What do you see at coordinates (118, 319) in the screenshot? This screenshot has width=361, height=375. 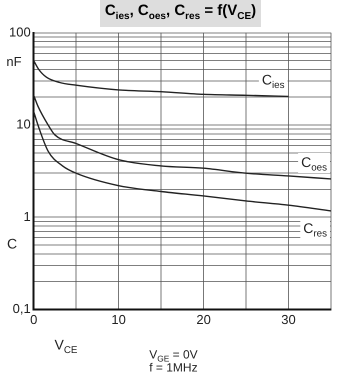 I see `x-tick-label: 10` at bounding box center [118, 319].